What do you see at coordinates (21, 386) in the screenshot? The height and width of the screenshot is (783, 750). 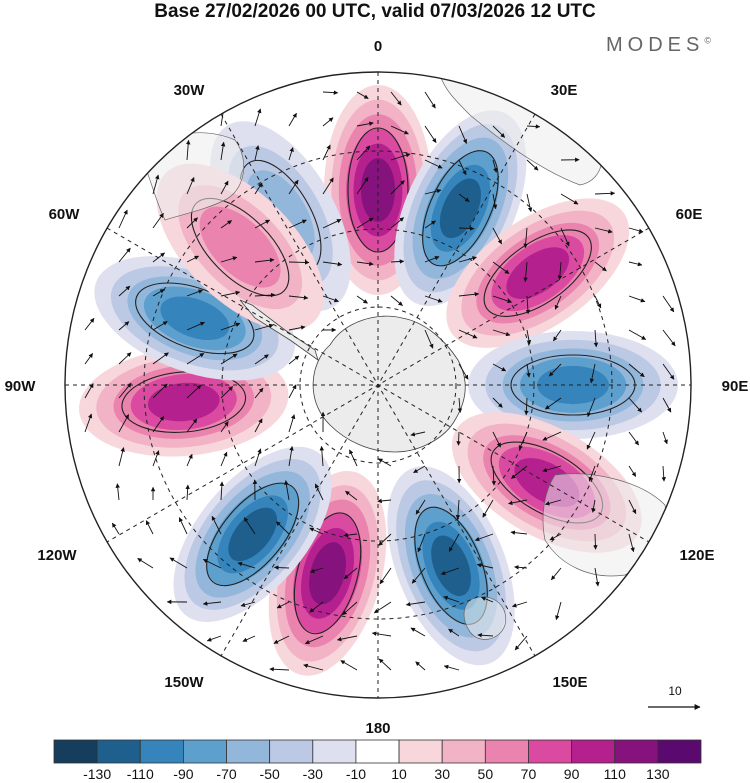 I see `lon-label-90w: 90W` at bounding box center [21, 386].